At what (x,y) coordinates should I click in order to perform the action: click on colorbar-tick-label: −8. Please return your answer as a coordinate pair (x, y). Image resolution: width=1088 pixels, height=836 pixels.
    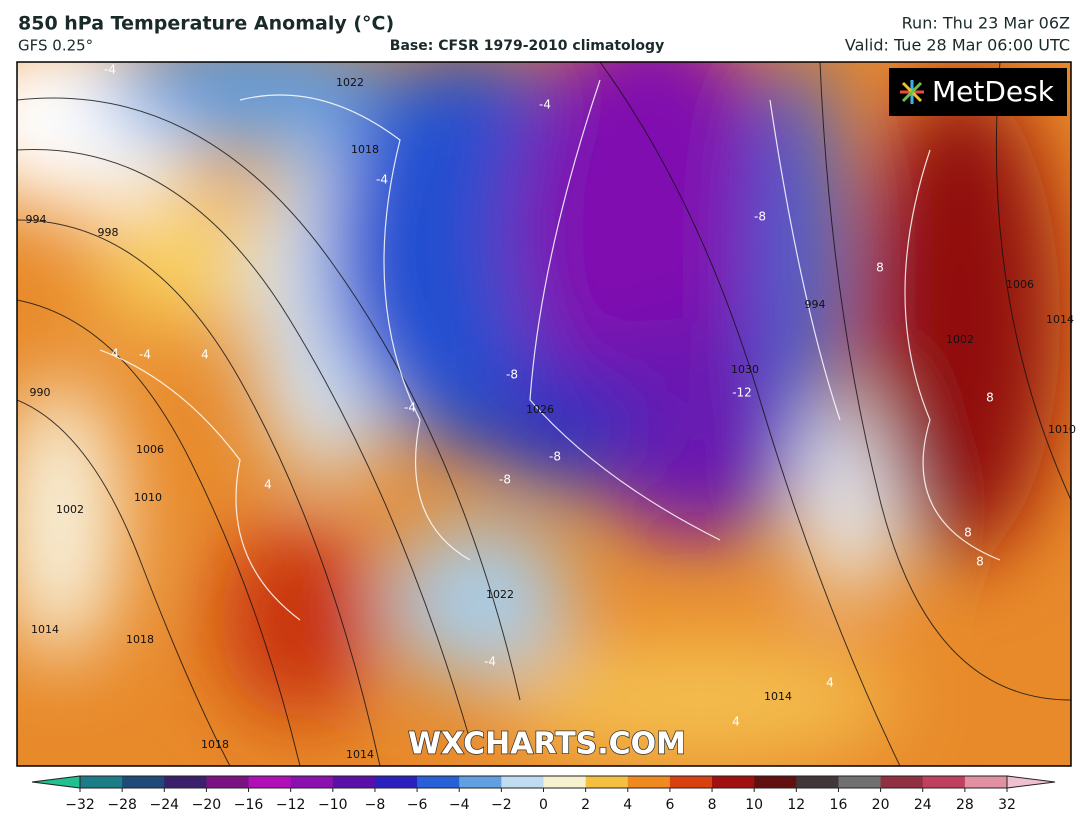
    Looking at the image, I should click on (375, 805).